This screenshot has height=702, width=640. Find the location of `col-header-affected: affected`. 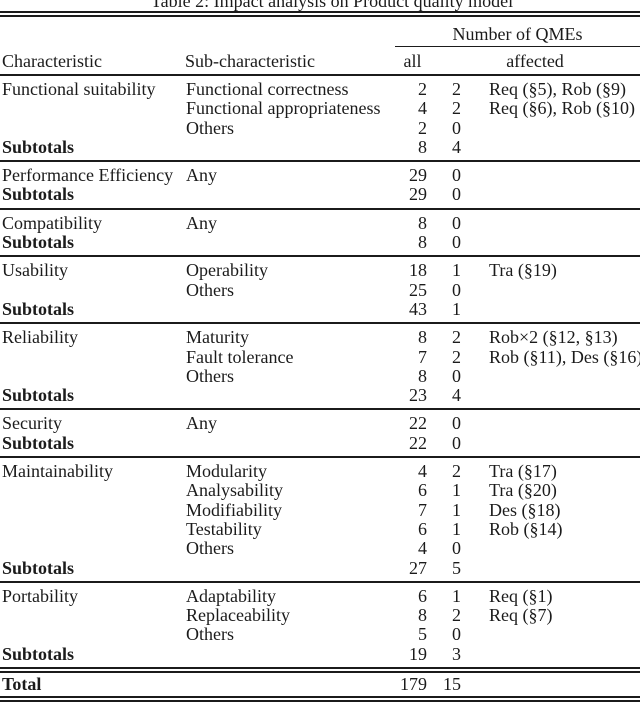

col-header-affected: affected is located at coordinates (535, 60).